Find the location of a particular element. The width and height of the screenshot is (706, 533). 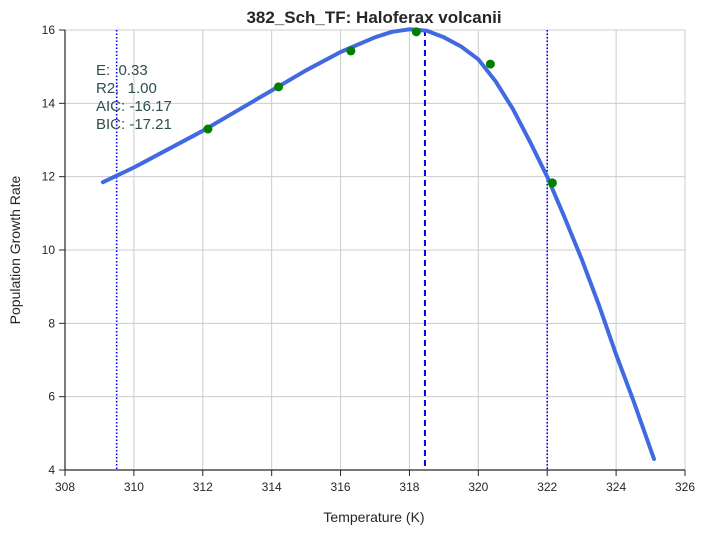

fit-stats: E: 0.33 R2: 1.00 AIC: -16.17 BIC: -17.21 is located at coordinates (134, 97).